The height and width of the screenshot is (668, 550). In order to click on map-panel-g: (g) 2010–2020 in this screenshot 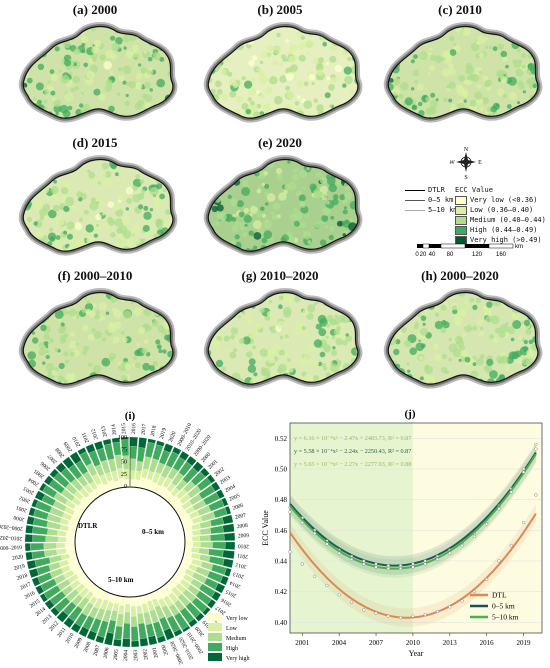, I will do `click(280, 330)`.